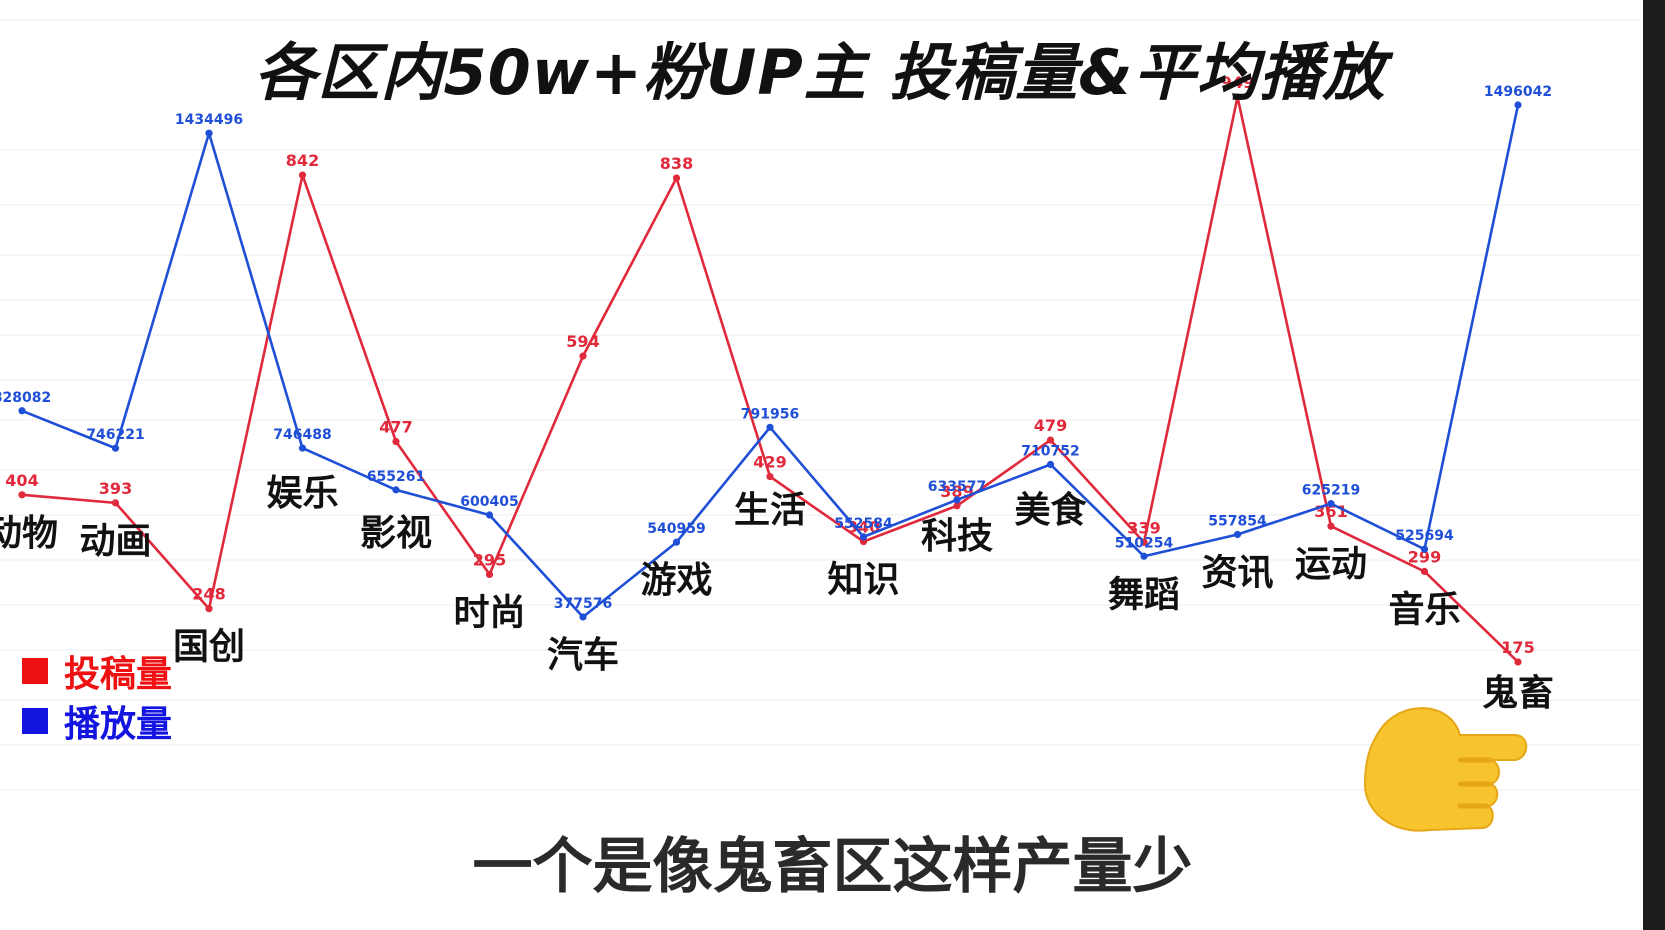 This screenshot has height=930, width=1665. I want to click on data-label: 404, so click(21, 480).